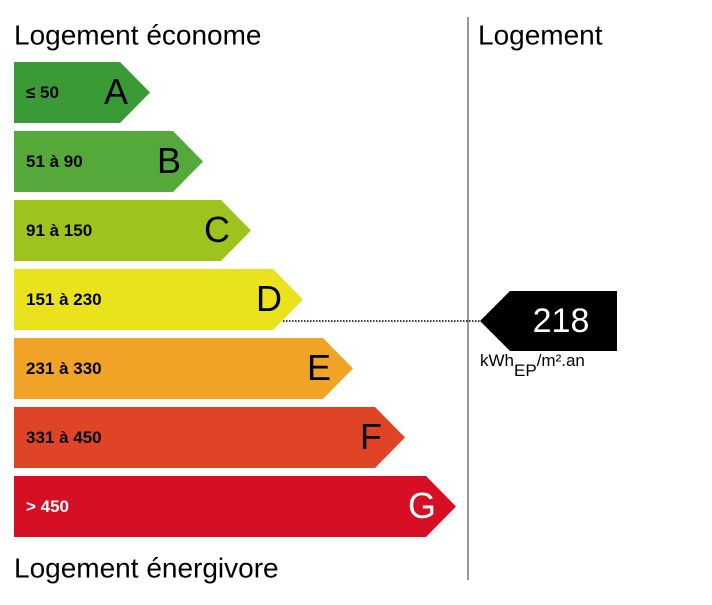 The image size is (712, 605). Describe the element at coordinates (561, 321) in the screenshot. I see `indicator-value: 218` at that location.